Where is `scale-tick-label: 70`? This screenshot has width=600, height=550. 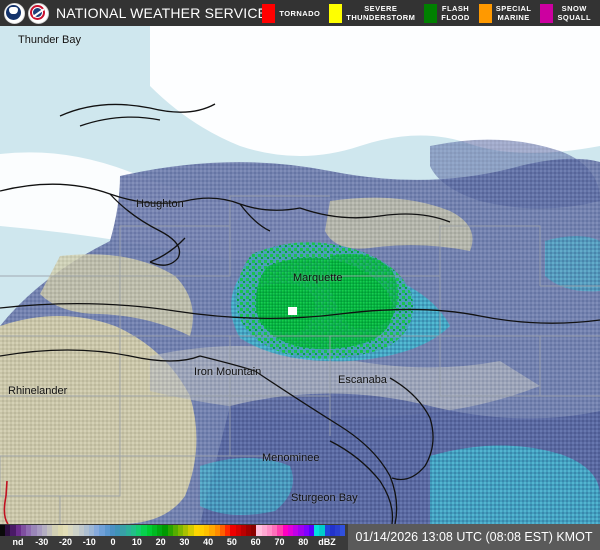 scale-tick-label: 70 is located at coordinates (279, 542).